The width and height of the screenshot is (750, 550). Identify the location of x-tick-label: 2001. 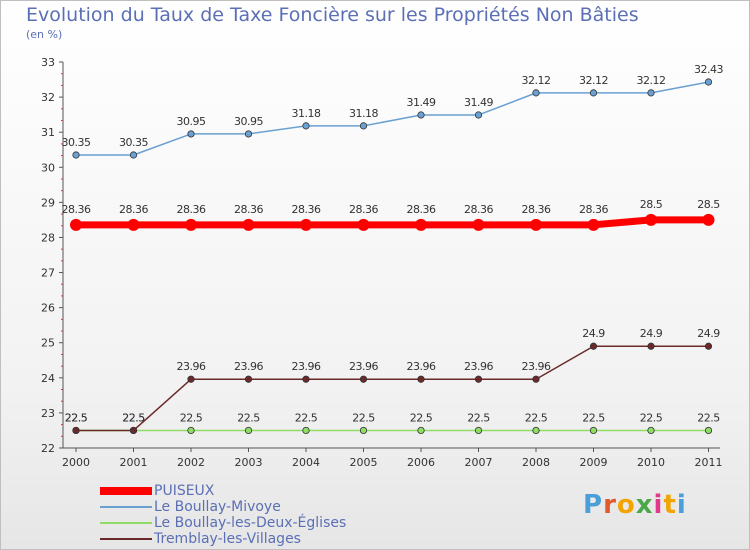
(134, 462).